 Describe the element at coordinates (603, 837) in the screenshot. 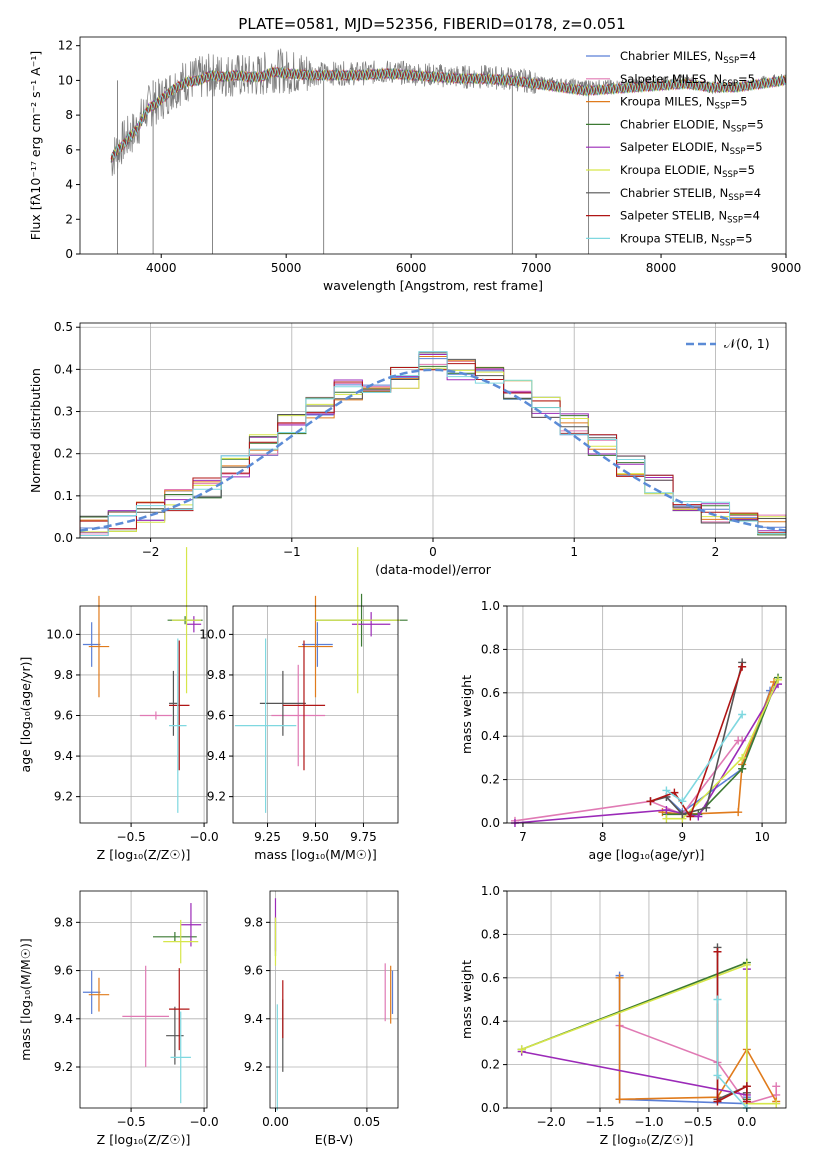

I see `x-tick-label: 8` at that location.